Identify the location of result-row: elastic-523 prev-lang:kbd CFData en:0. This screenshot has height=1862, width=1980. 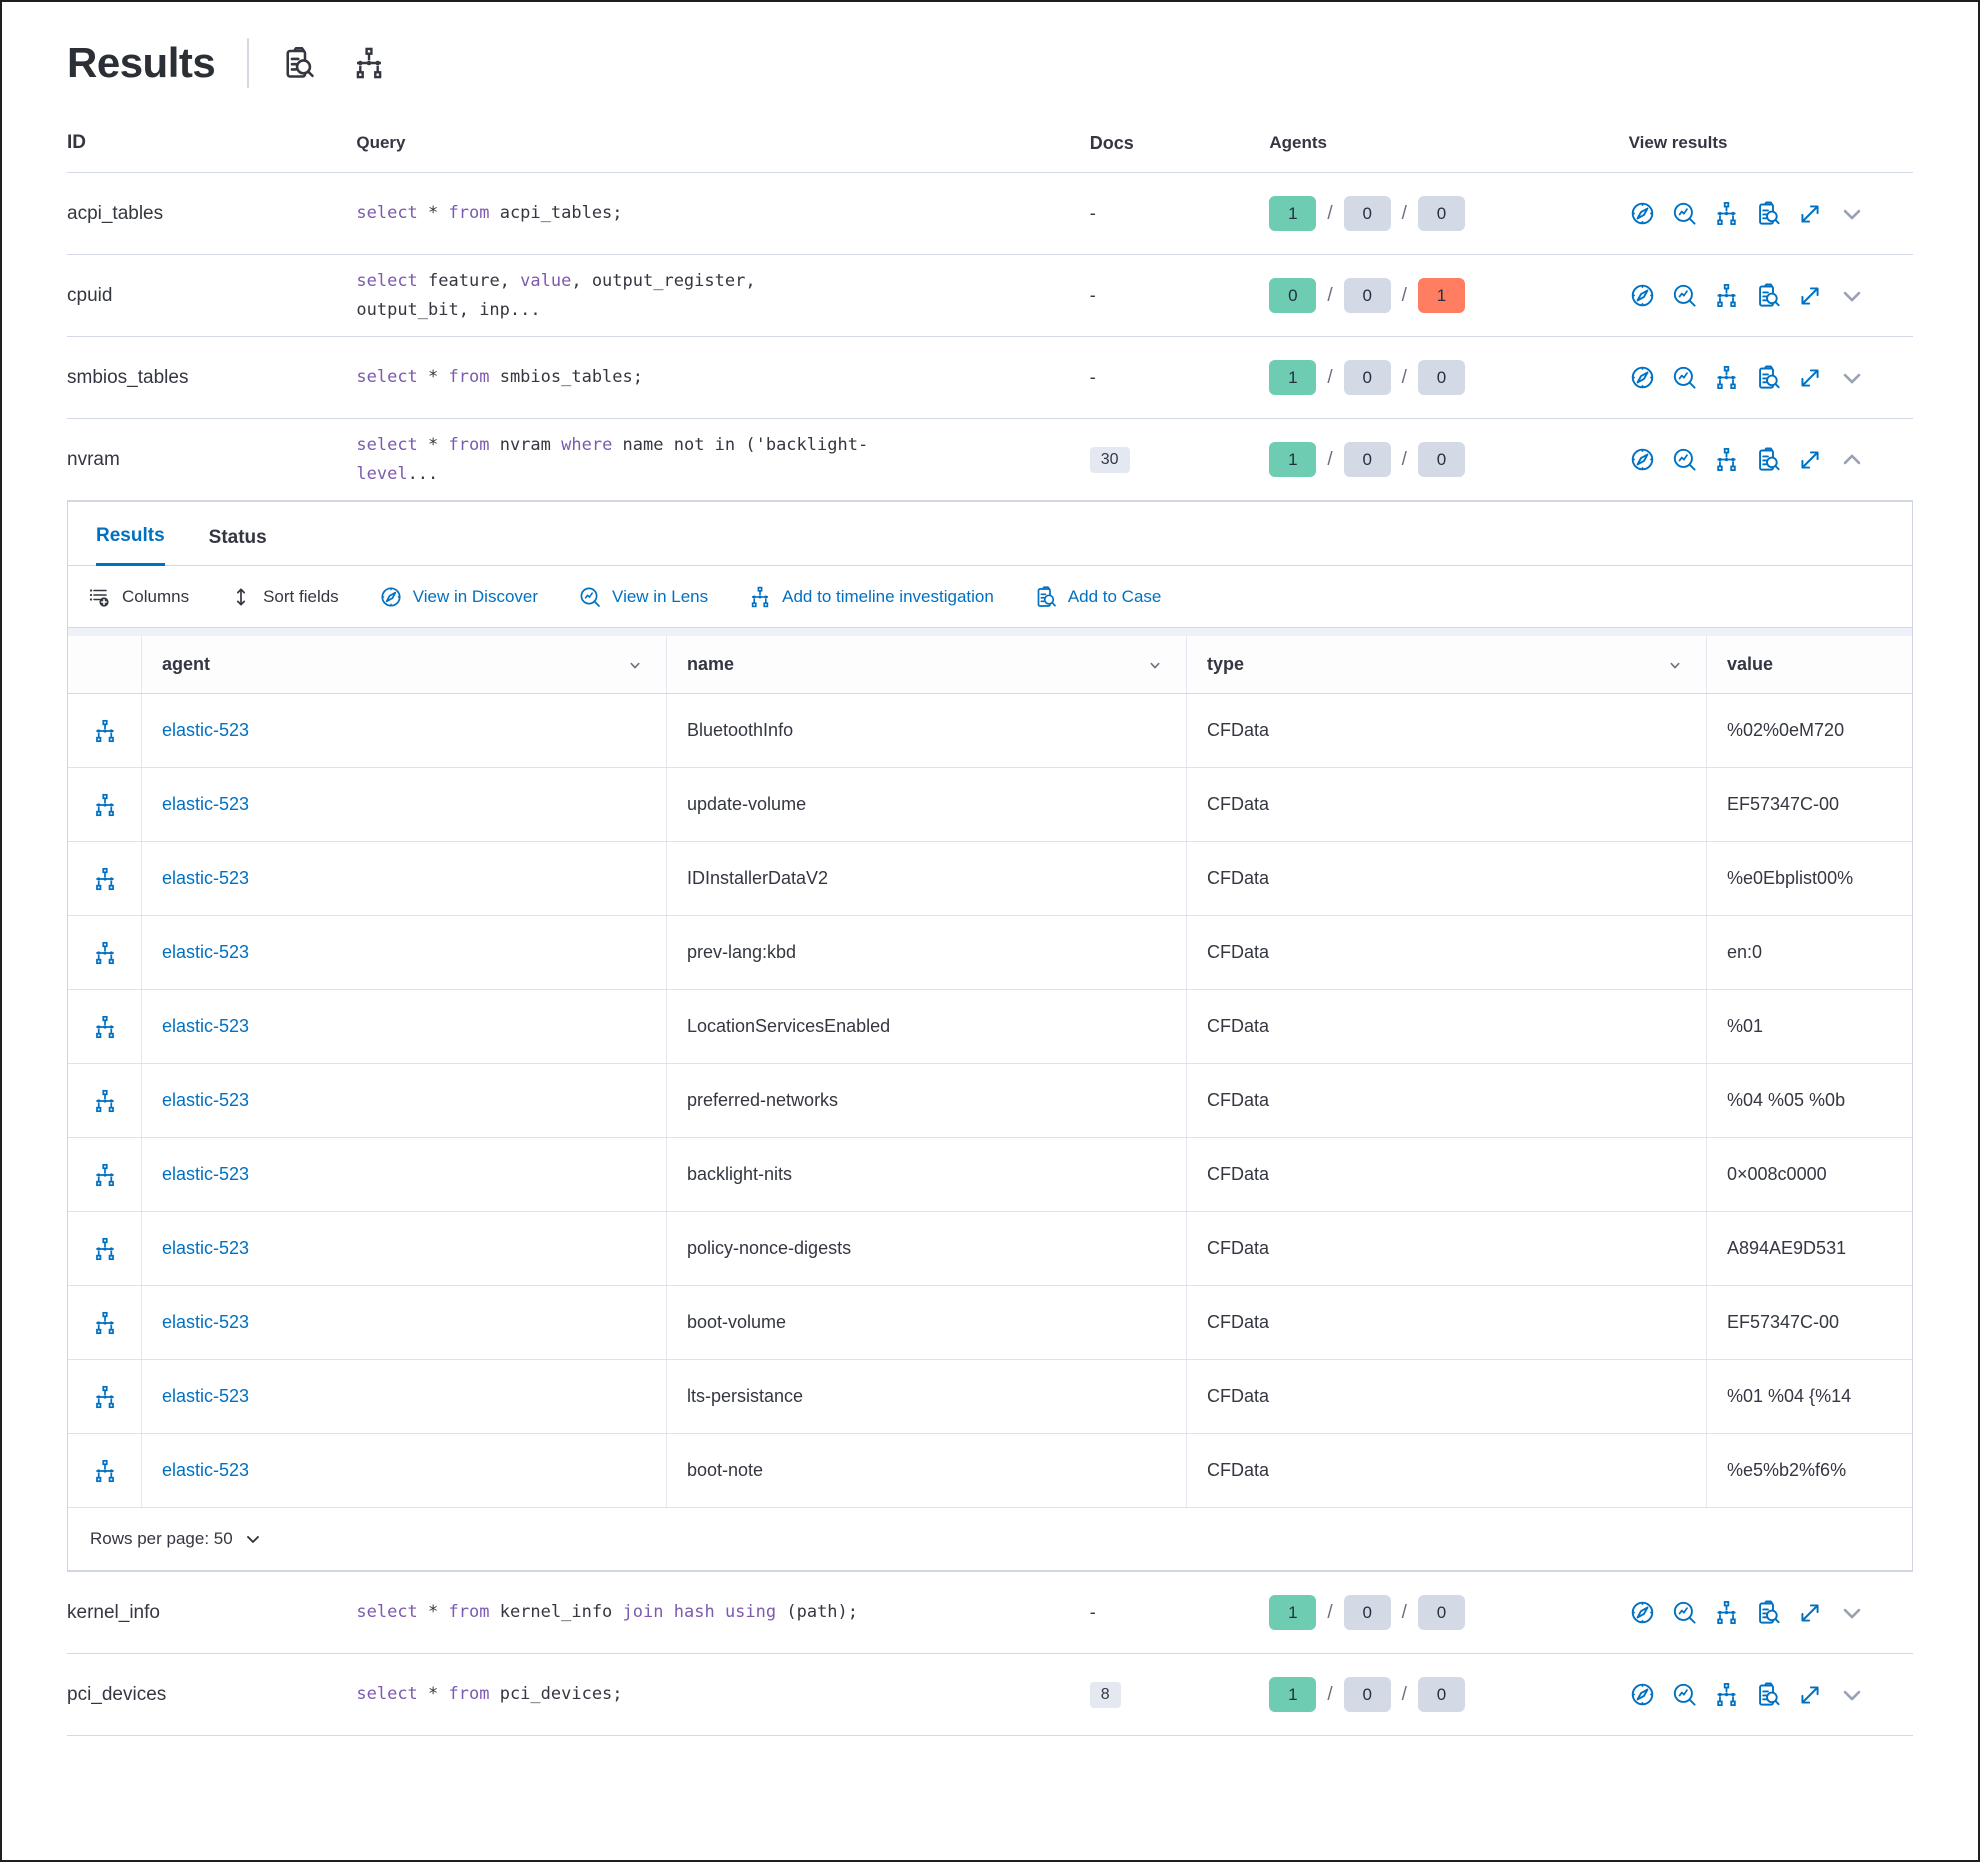
(990, 953).